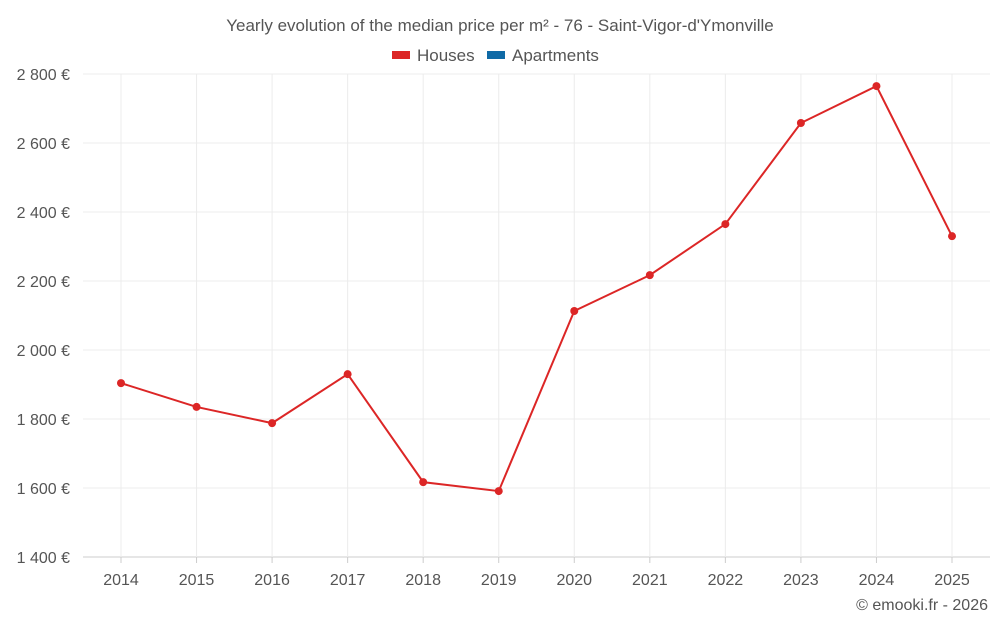  What do you see at coordinates (43, 213) in the screenshot?
I see `y-tick-label: 2 400 €` at bounding box center [43, 213].